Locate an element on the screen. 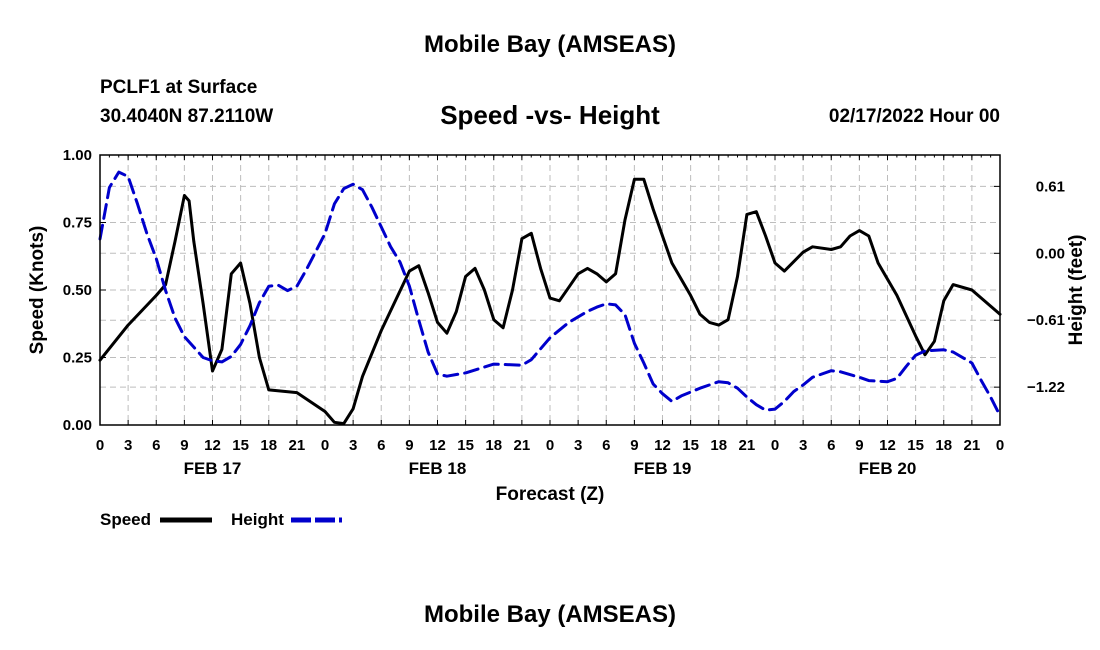  y-tick-label: 1.00 is located at coordinates (77, 155).